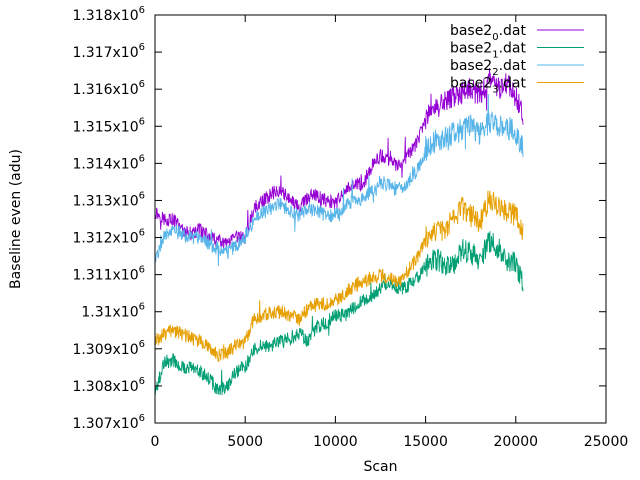 The image size is (640, 480). What do you see at coordinates (105, 201) in the screenshot?
I see `y-tick-mantissa: 1.313x10` at bounding box center [105, 201].